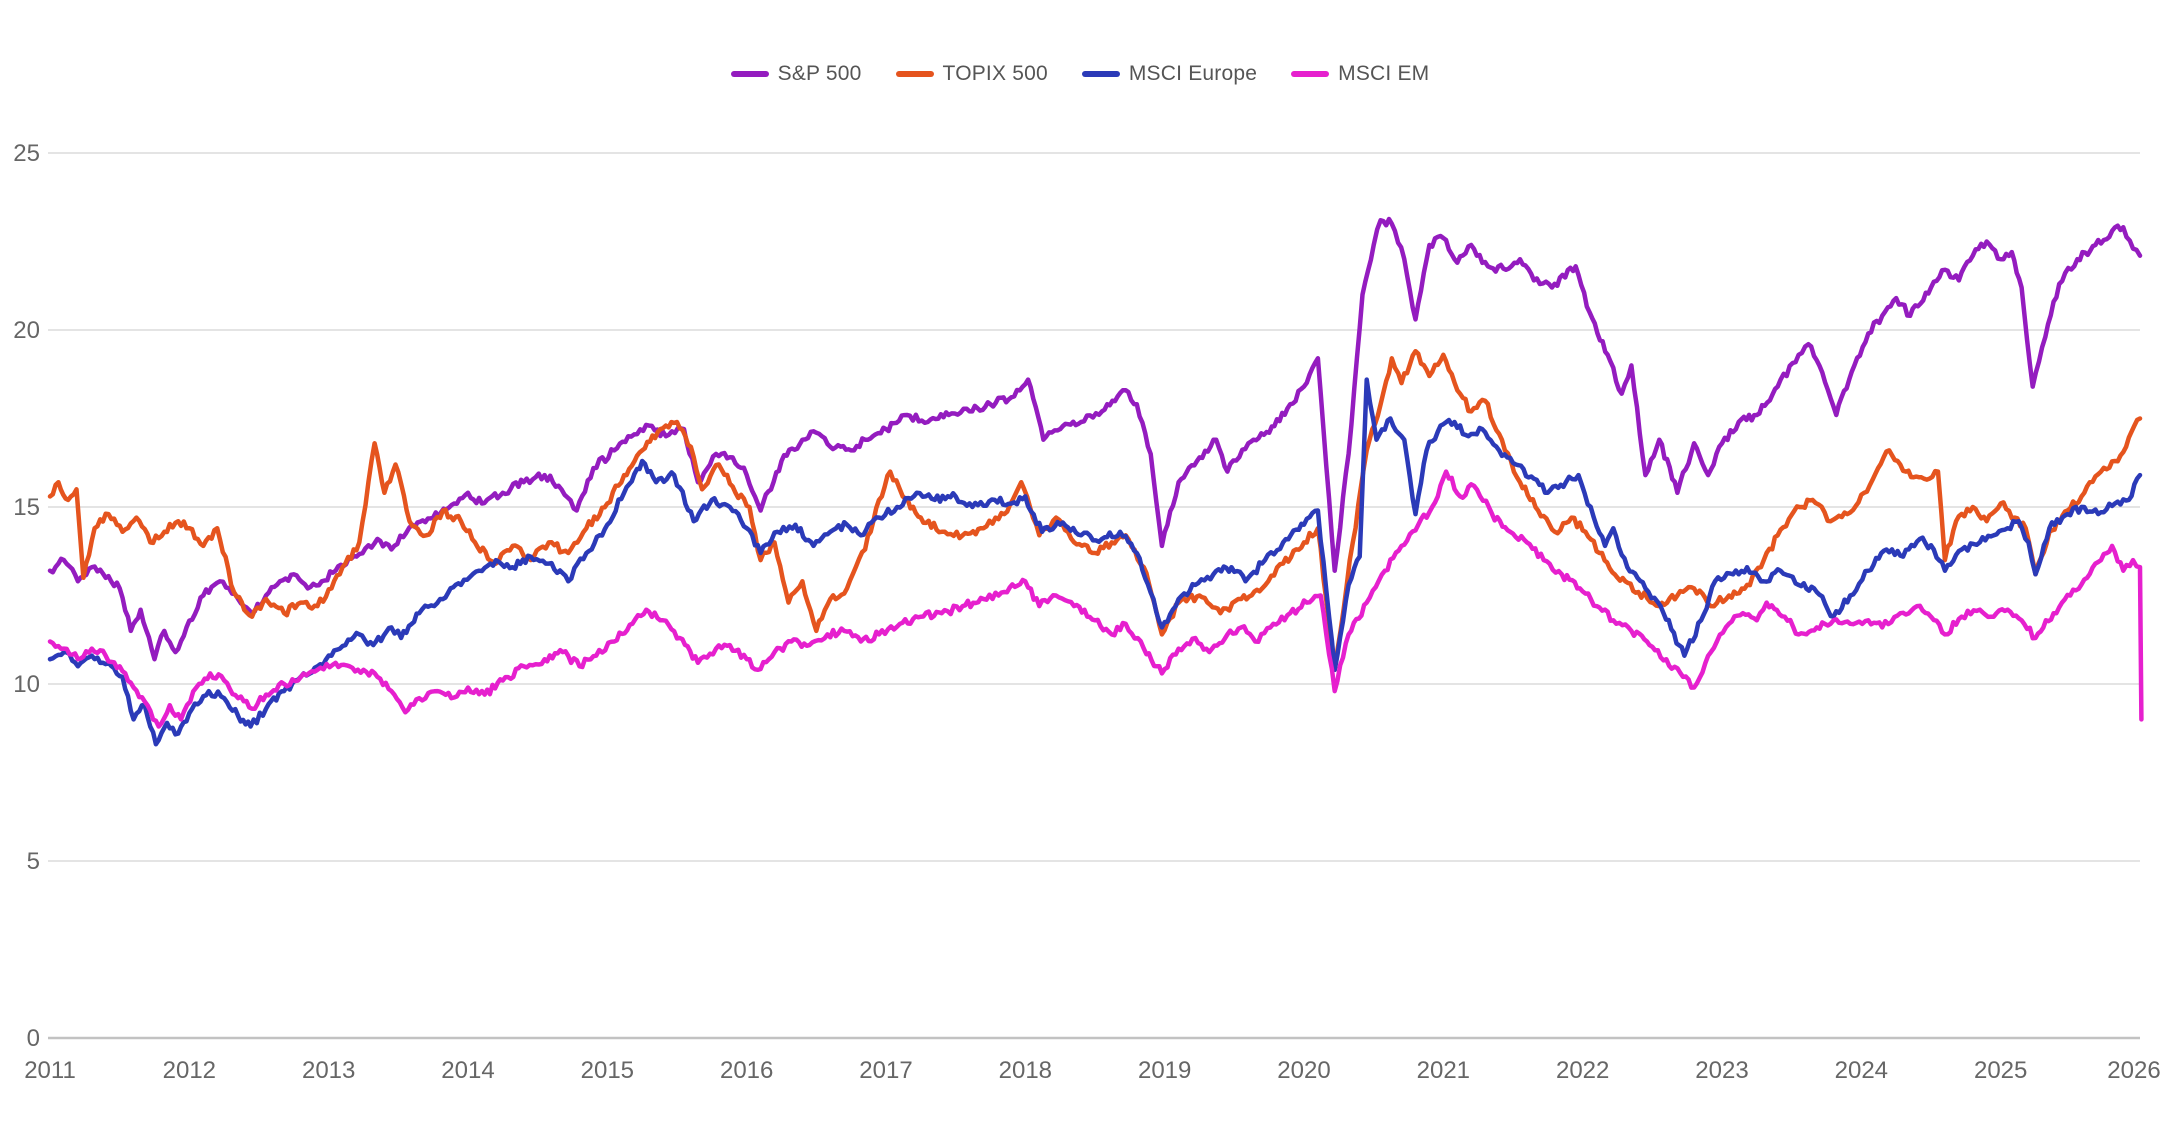  I want to click on x-tick-label: 2013, so click(328, 1070).